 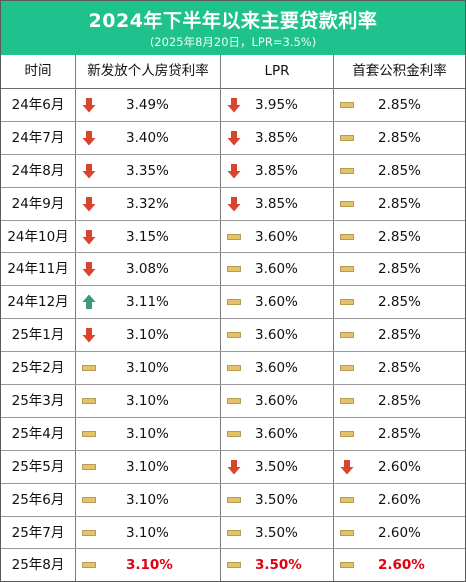 I want to click on table-row: 25年4月 3.10% 3.60% 2.85%, so click(x=233, y=434).